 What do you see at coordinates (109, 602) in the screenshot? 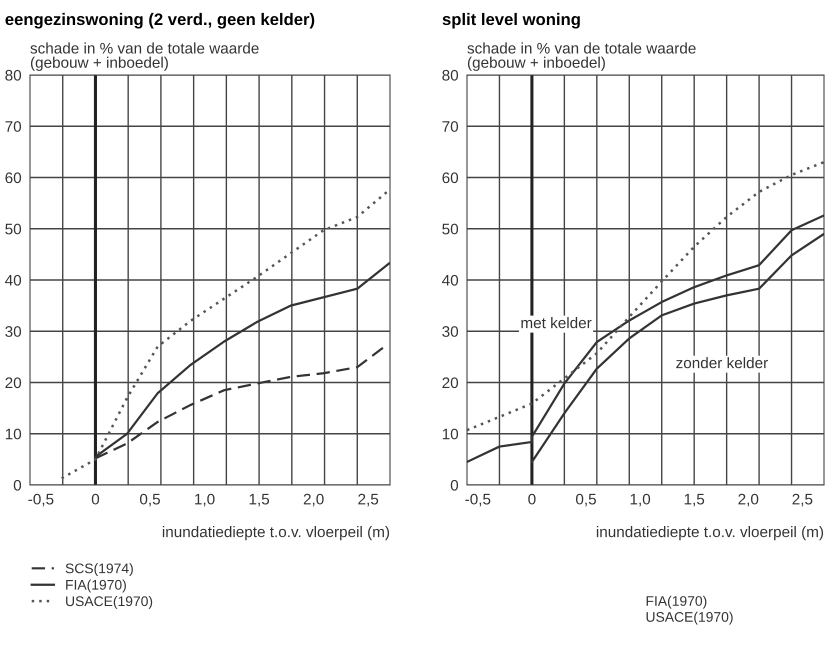
I see `legend-label: USACE(1970)` at bounding box center [109, 602].